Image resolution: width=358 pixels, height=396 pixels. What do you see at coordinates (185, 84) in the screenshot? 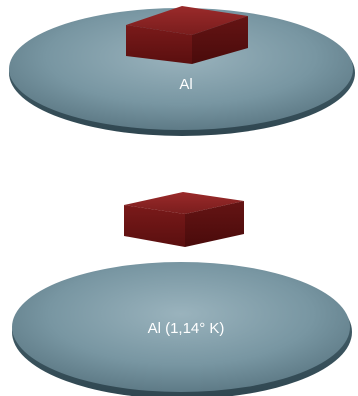
I see `disc-label-top: Al` at bounding box center [185, 84].